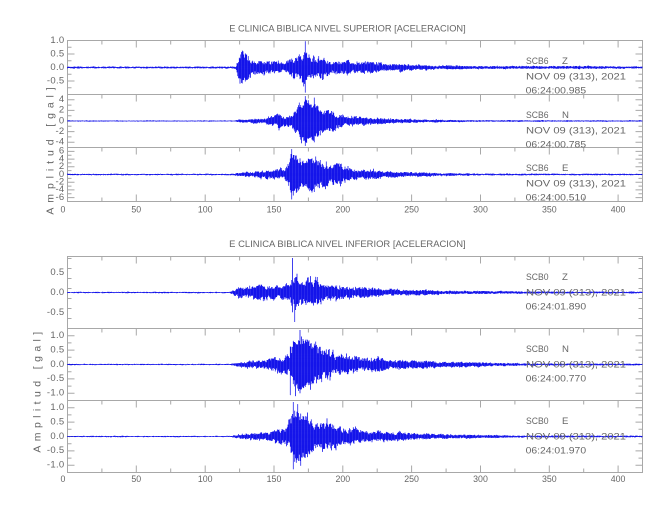 The height and width of the screenshot is (505, 650). Describe the element at coordinates (556, 145) in the screenshot. I see `svg-text: 06:24:00.785` at that location.